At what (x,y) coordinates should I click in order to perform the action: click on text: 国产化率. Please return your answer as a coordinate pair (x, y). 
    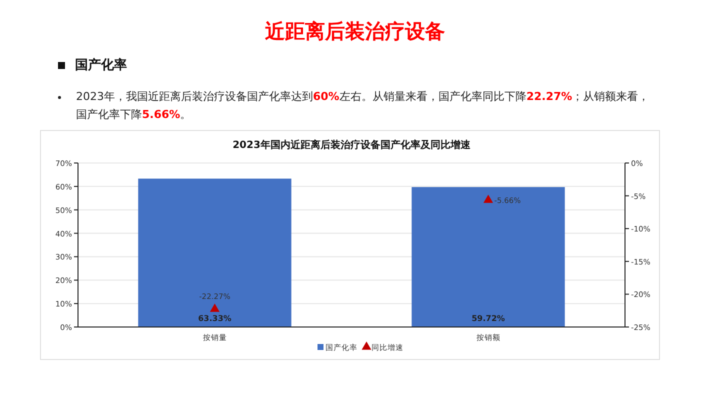
    Looking at the image, I should click on (100, 65).